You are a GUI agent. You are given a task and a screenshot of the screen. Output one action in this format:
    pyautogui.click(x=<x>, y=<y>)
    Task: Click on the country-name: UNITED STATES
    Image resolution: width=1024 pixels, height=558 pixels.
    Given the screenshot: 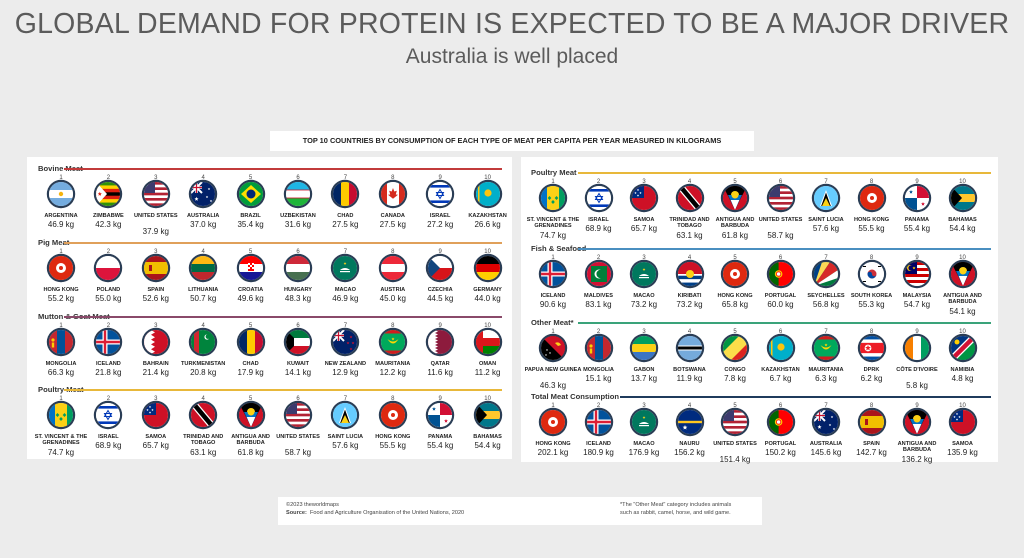 What is the action you would take?
    pyautogui.click(x=298, y=437)
    